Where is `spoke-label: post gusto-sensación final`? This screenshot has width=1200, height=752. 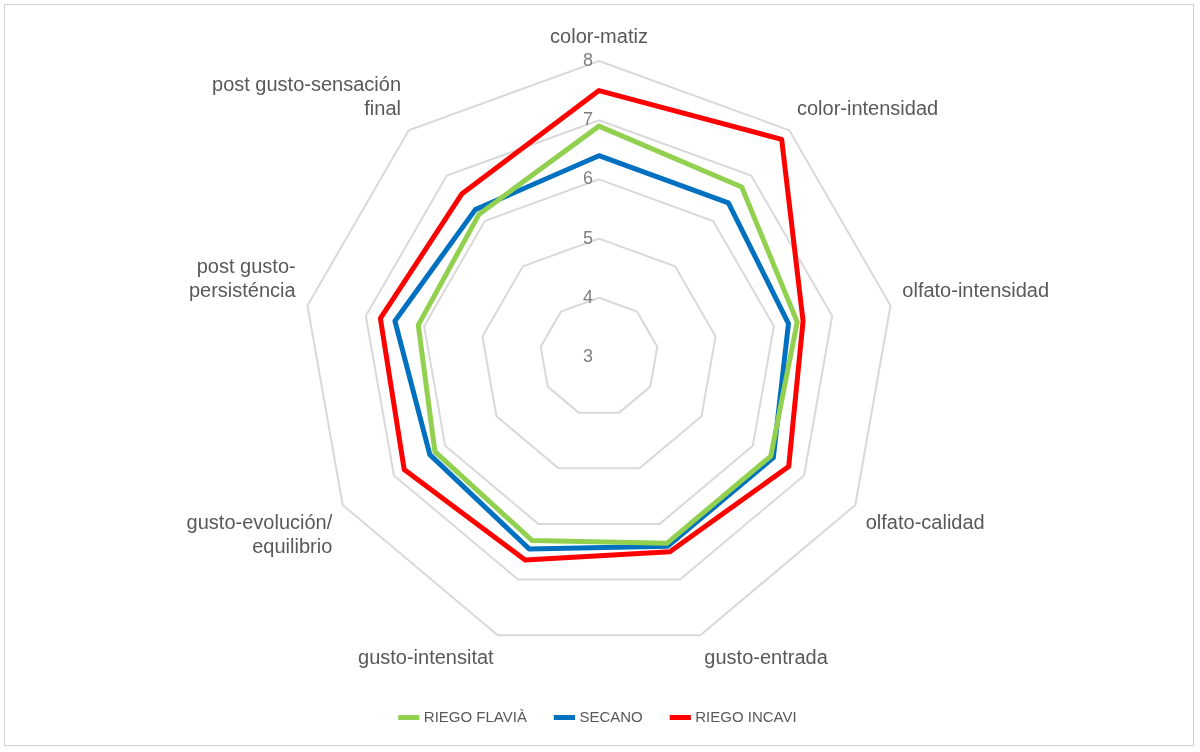 spoke-label: post gusto-sensación final is located at coordinates (307, 95).